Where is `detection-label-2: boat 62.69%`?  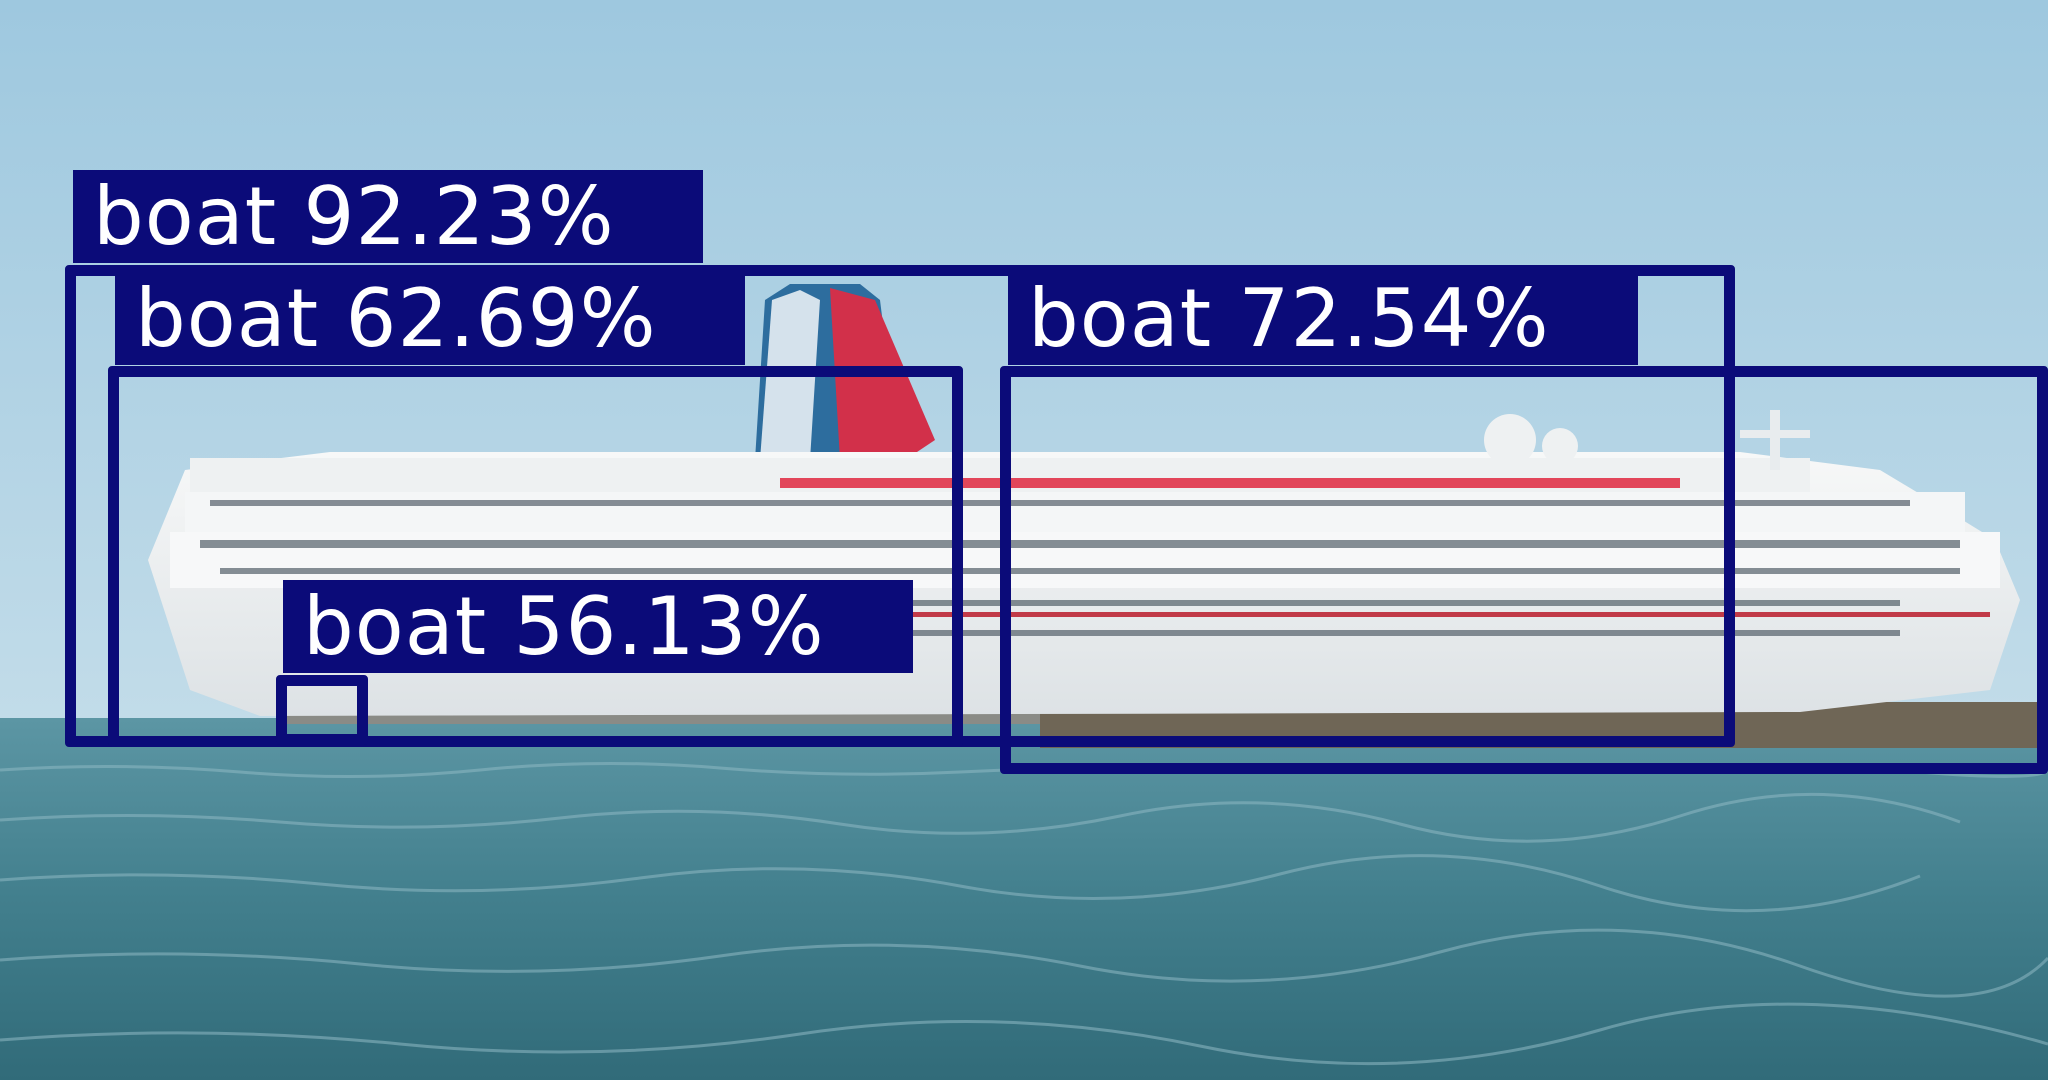
detection-label-2: boat 62.69% is located at coordinates (430, 318).